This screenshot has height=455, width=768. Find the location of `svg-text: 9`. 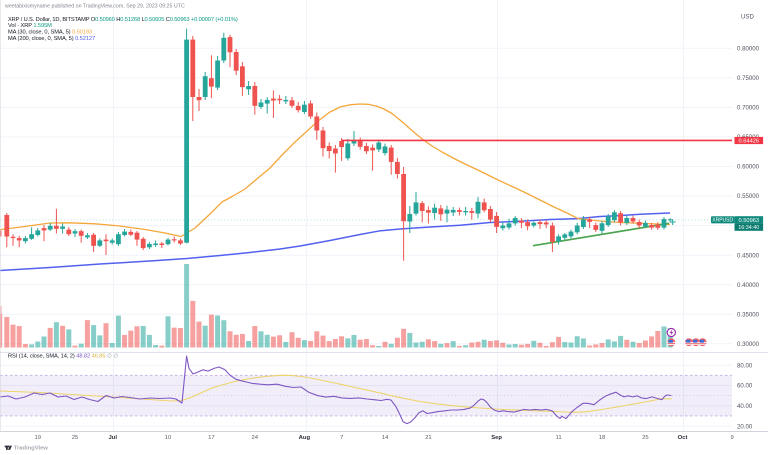

svg-text: 9 is located at coordinates (732, 438).